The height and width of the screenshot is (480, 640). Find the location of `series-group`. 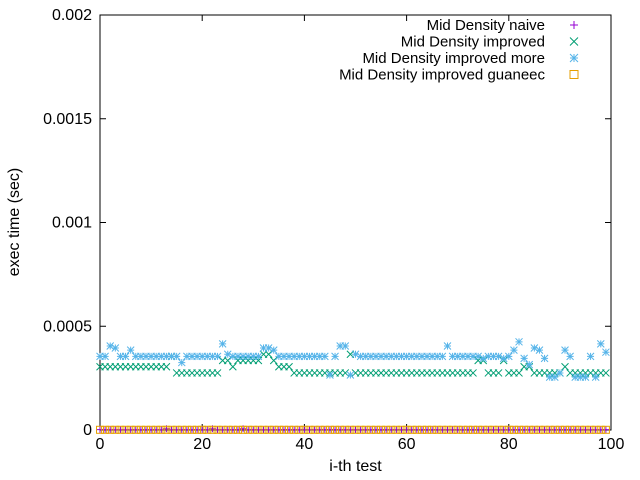

series-group is located at coordinates (353, 429).